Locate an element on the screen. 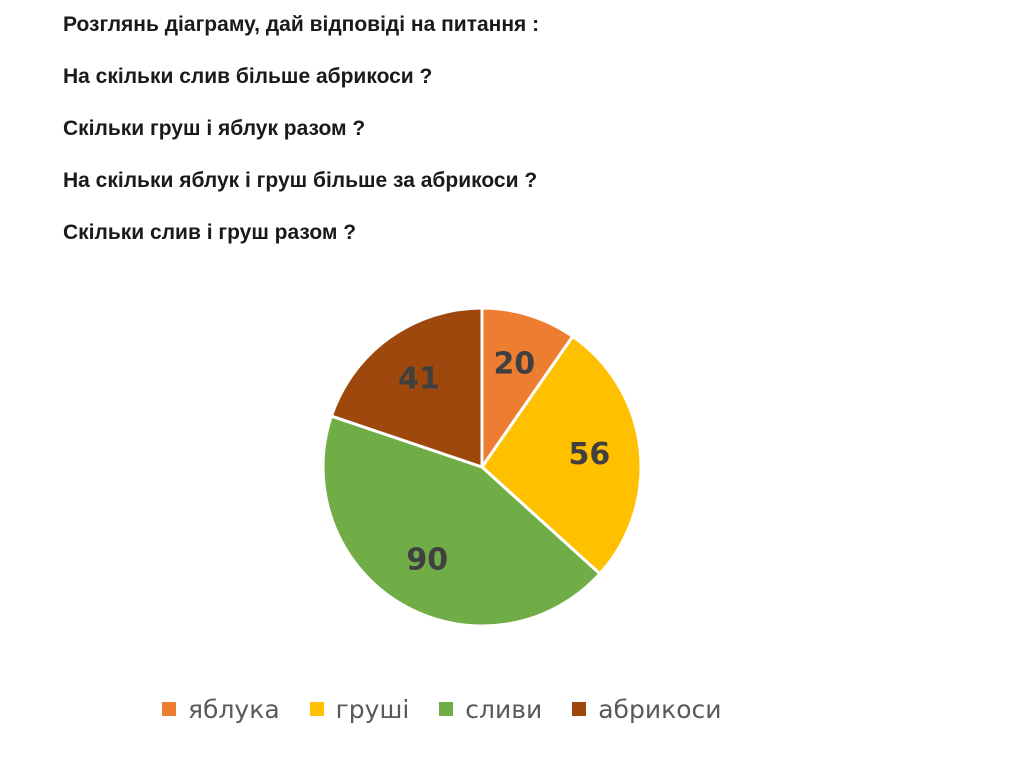 Image resolution: width=1024 pixels, height=767 pixels. legend-swatch-pears is located at coordinates (316, 709).